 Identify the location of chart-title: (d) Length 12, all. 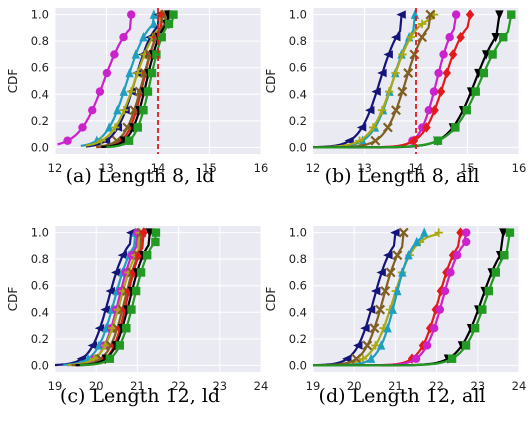
(402, 396).